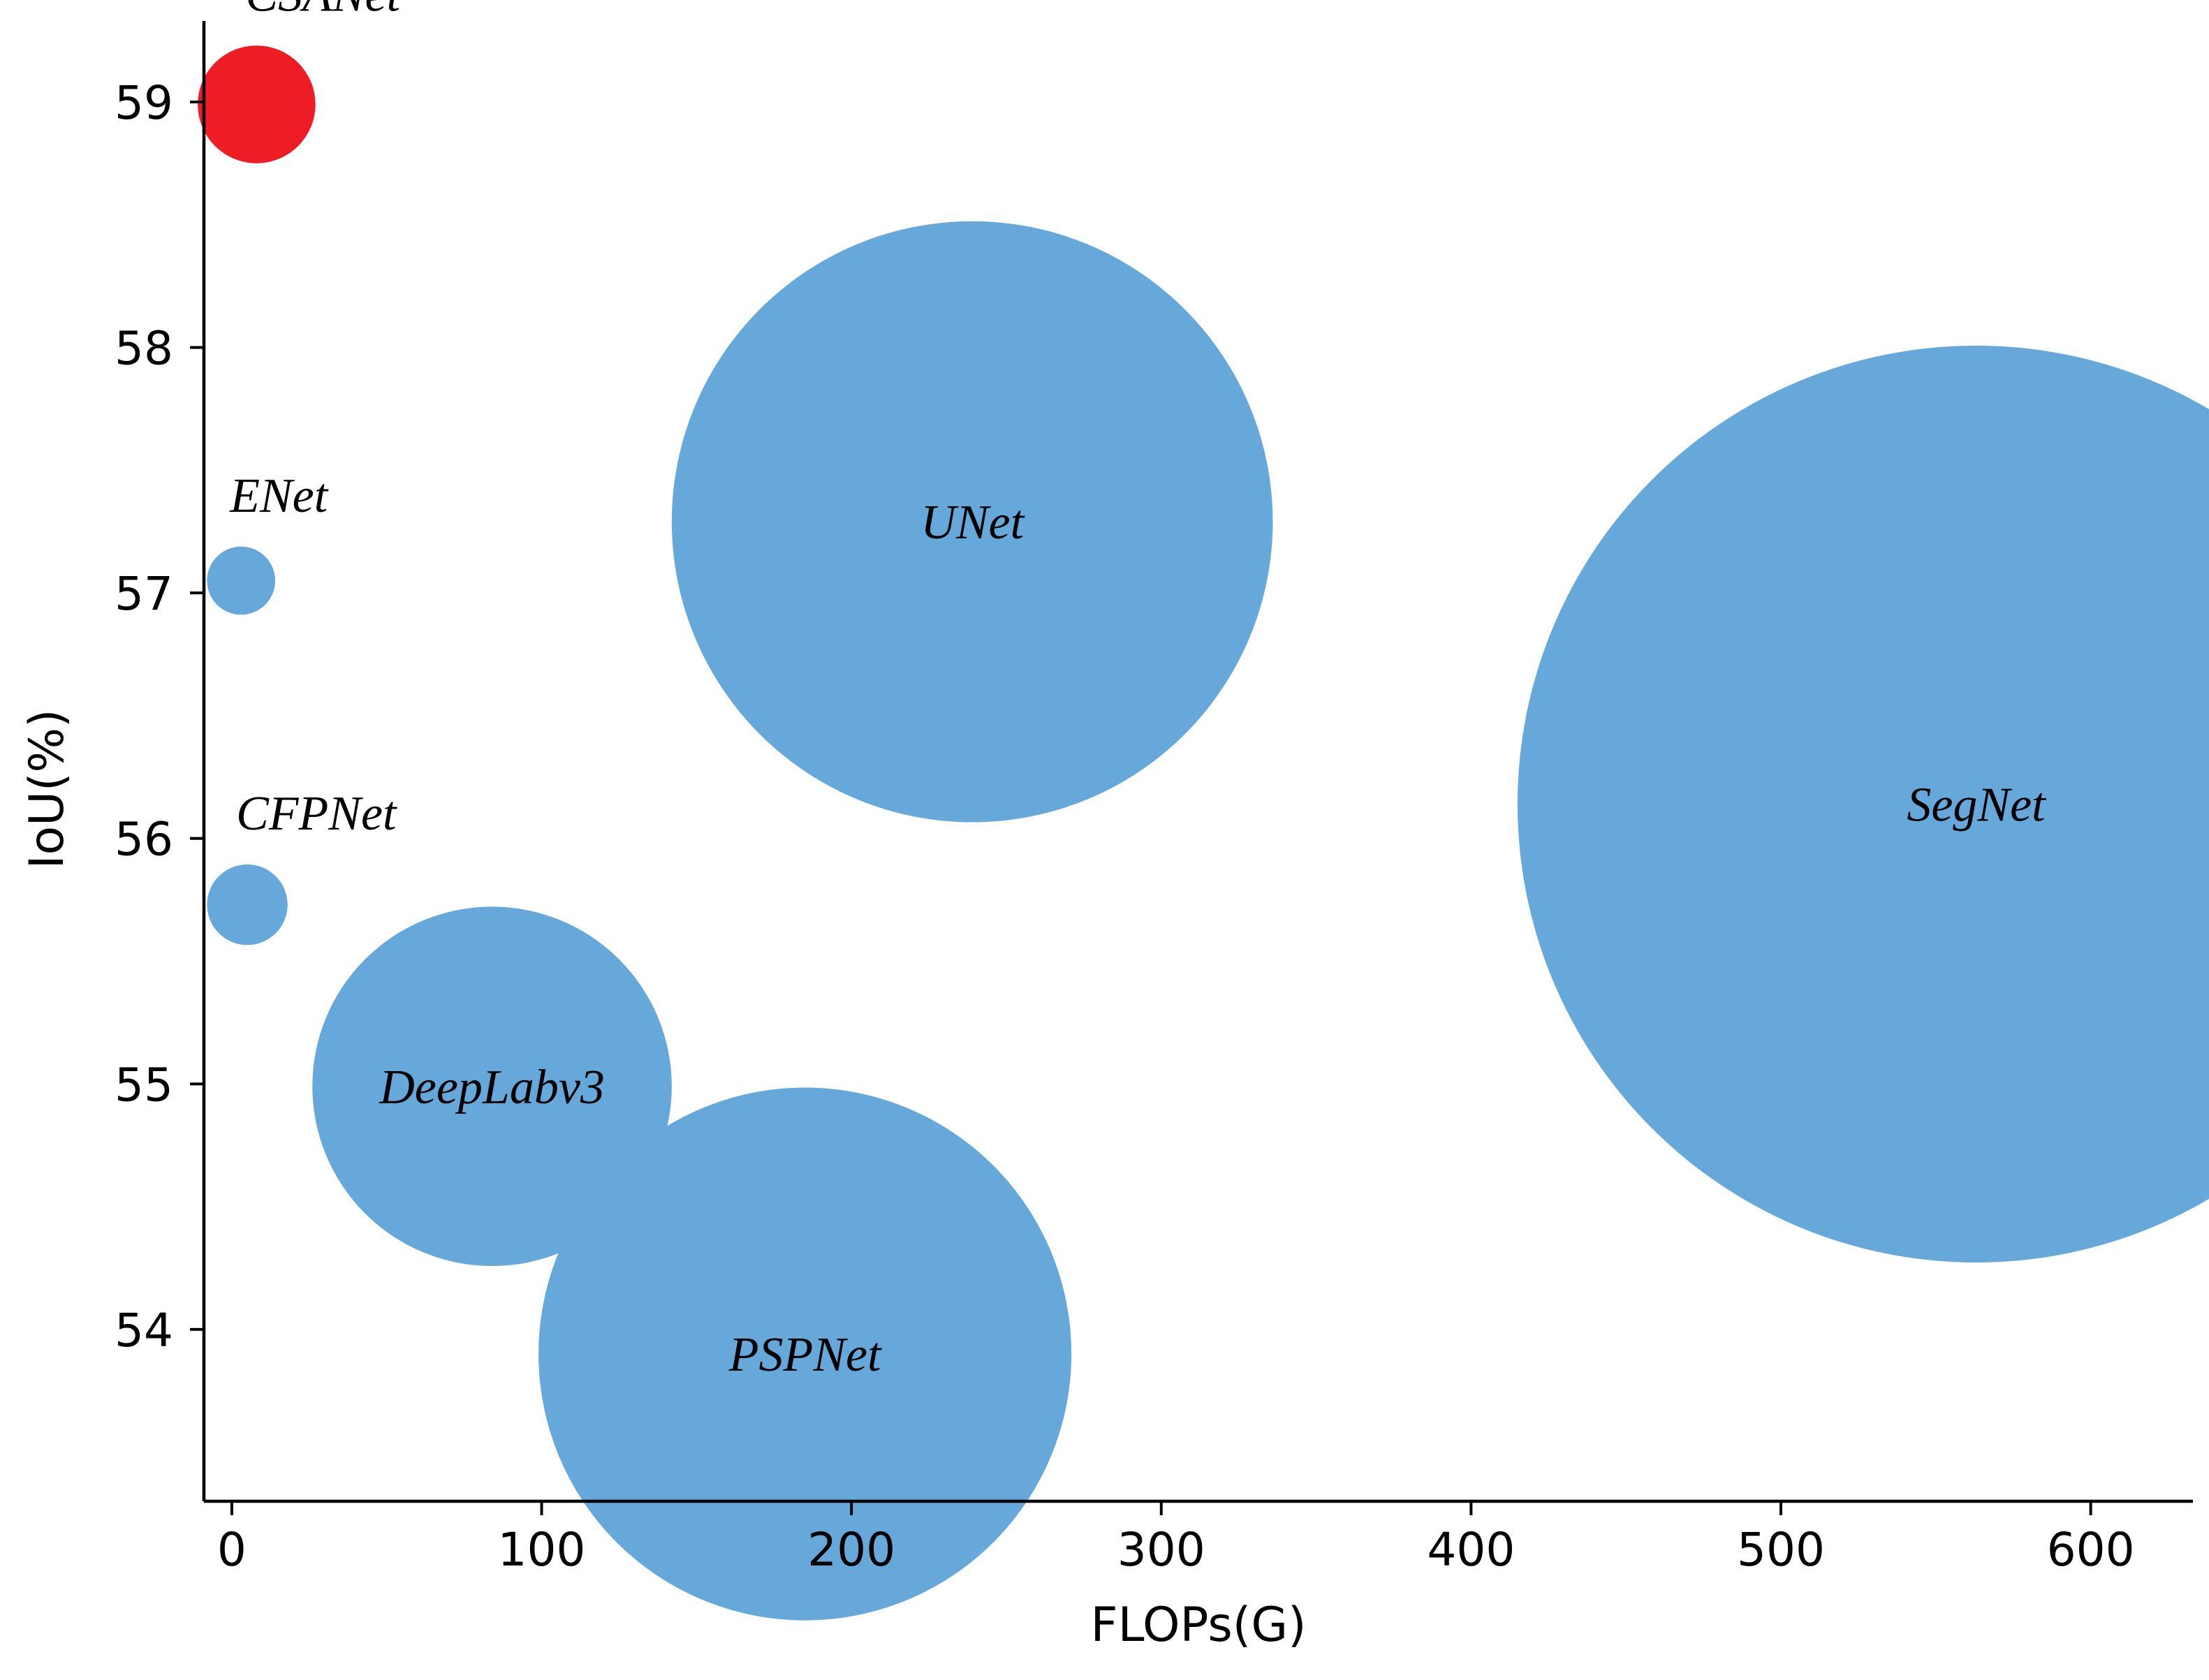  I want to click on y-tick-label: 59, so click(144, 103).